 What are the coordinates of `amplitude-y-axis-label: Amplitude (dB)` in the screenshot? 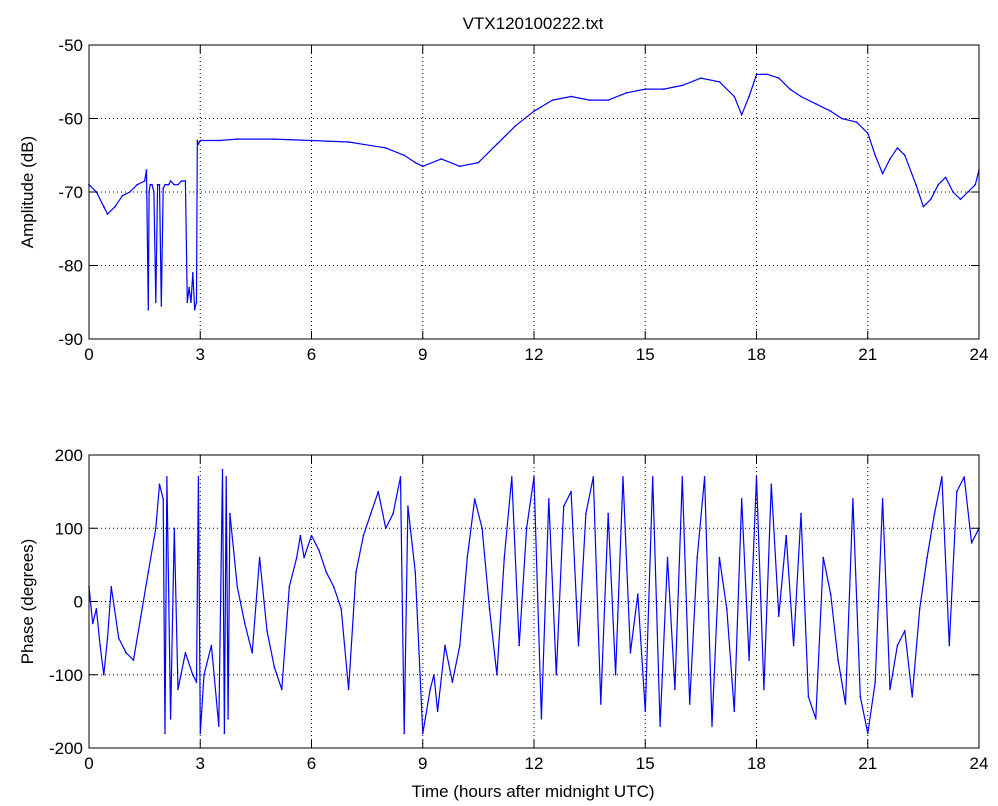 It's located at (27, 192).